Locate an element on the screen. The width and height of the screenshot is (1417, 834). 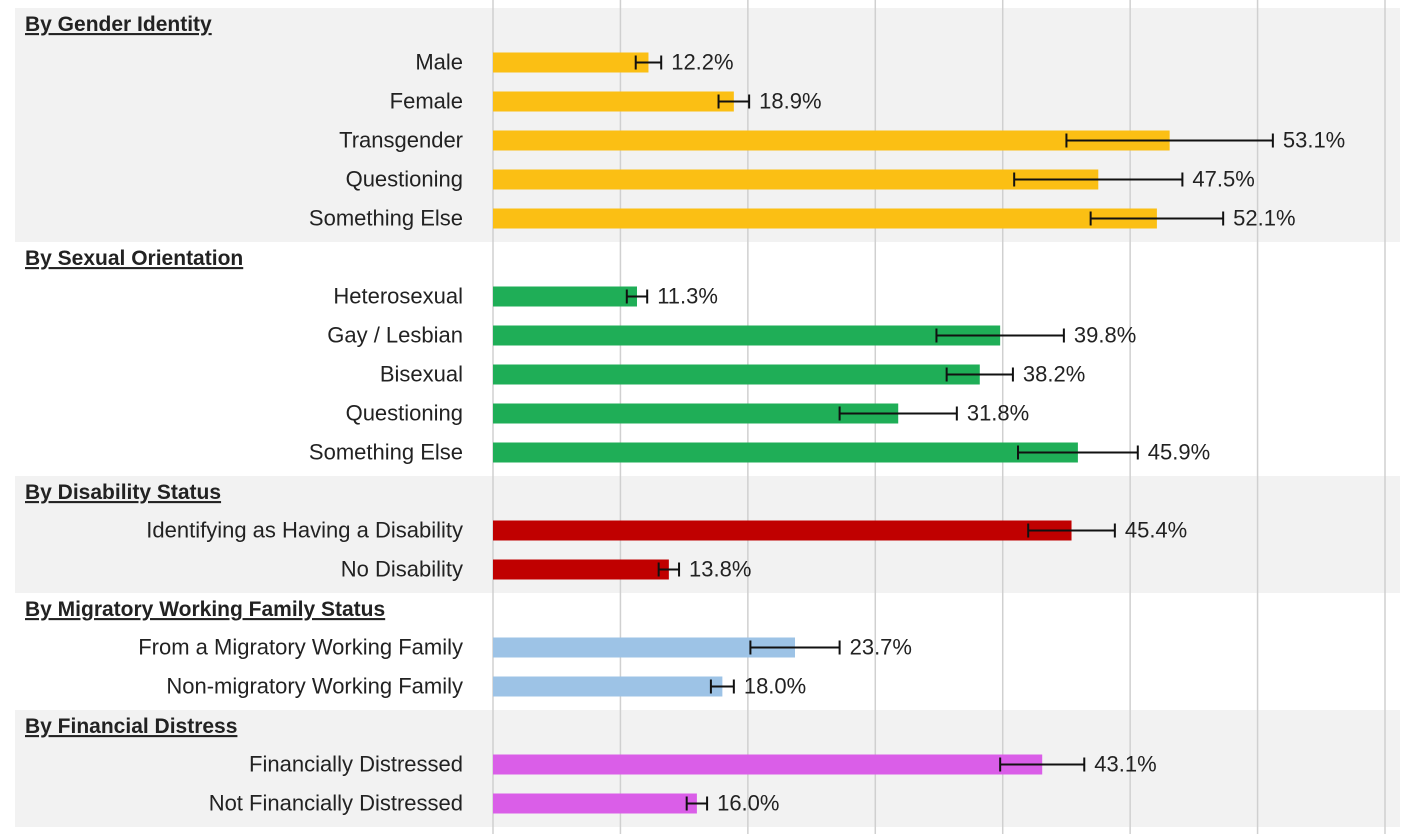
group-header: By Sexual Orientation is located at coordinates (134, 258).